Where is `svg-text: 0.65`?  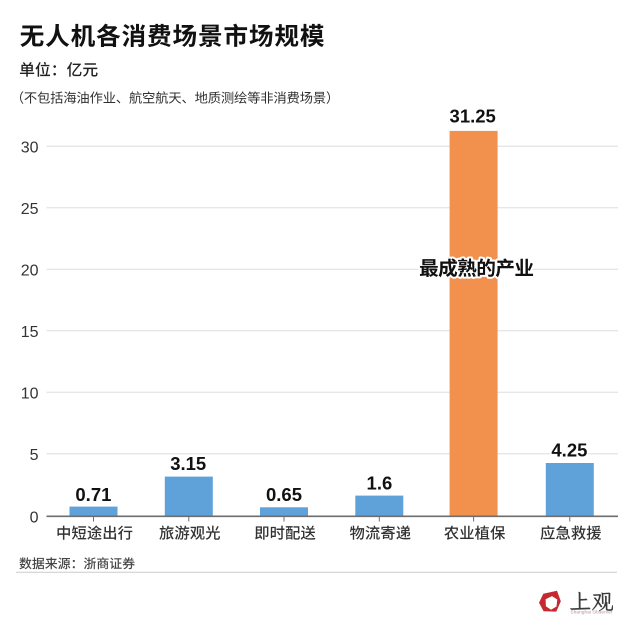
svg-text: 0.65 is located at coordinates (284, 494).